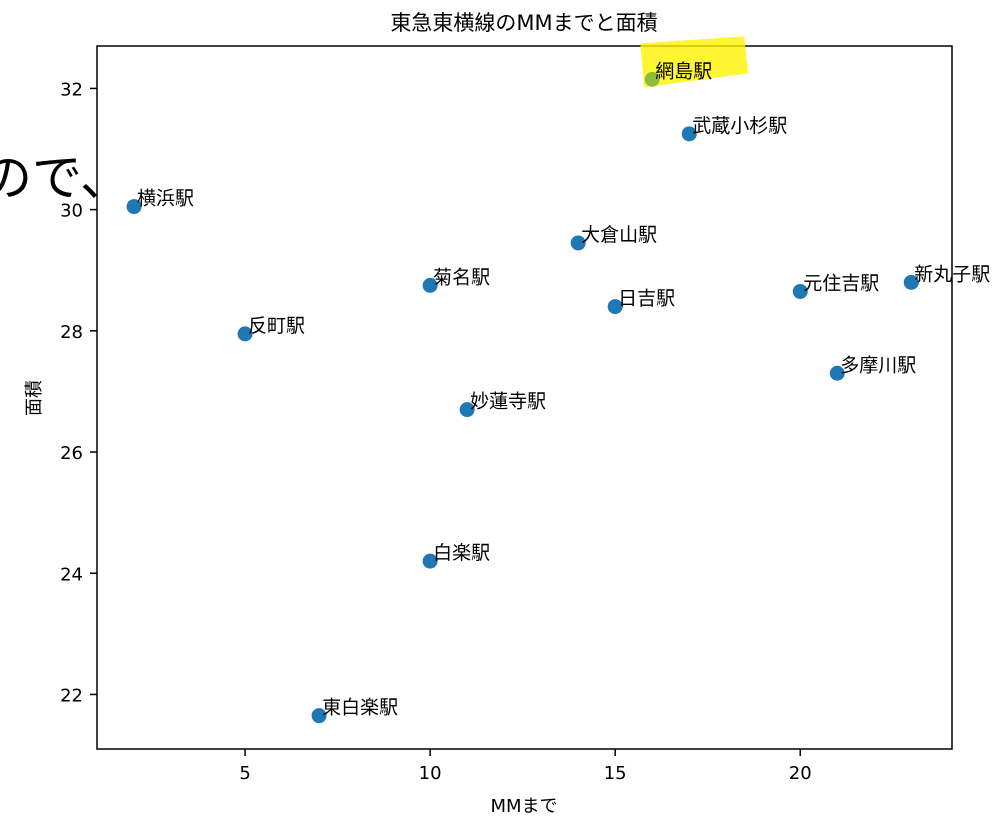  Describe the element at coordinates (165, 199) in the screenshot. I see `point-label: 横浜駅` at that location.